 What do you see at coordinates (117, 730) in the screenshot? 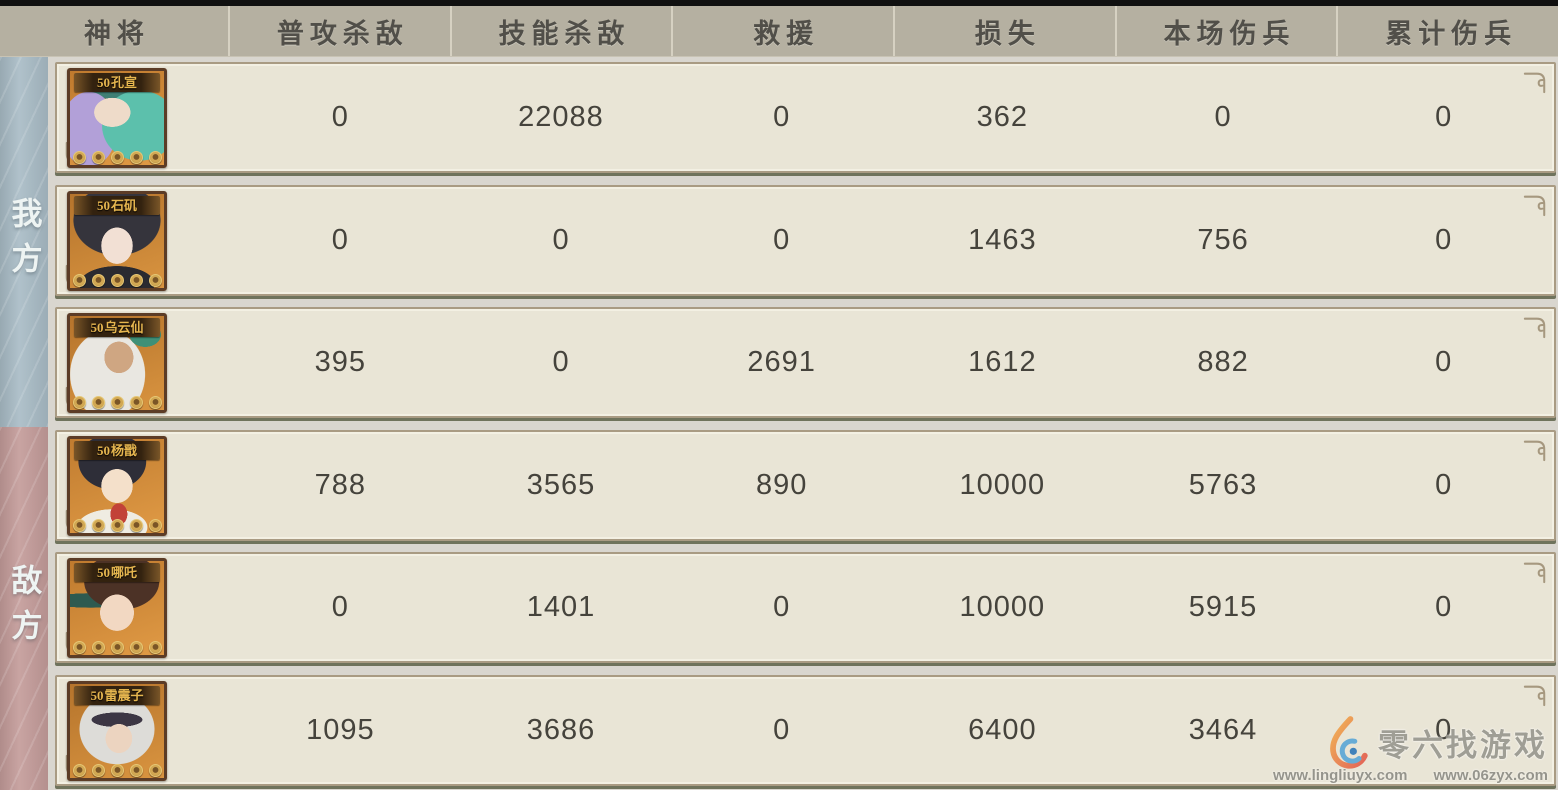
I see `hero-portrait-leizhenzi: 50 雷震子` at bounding box center [117, 730].